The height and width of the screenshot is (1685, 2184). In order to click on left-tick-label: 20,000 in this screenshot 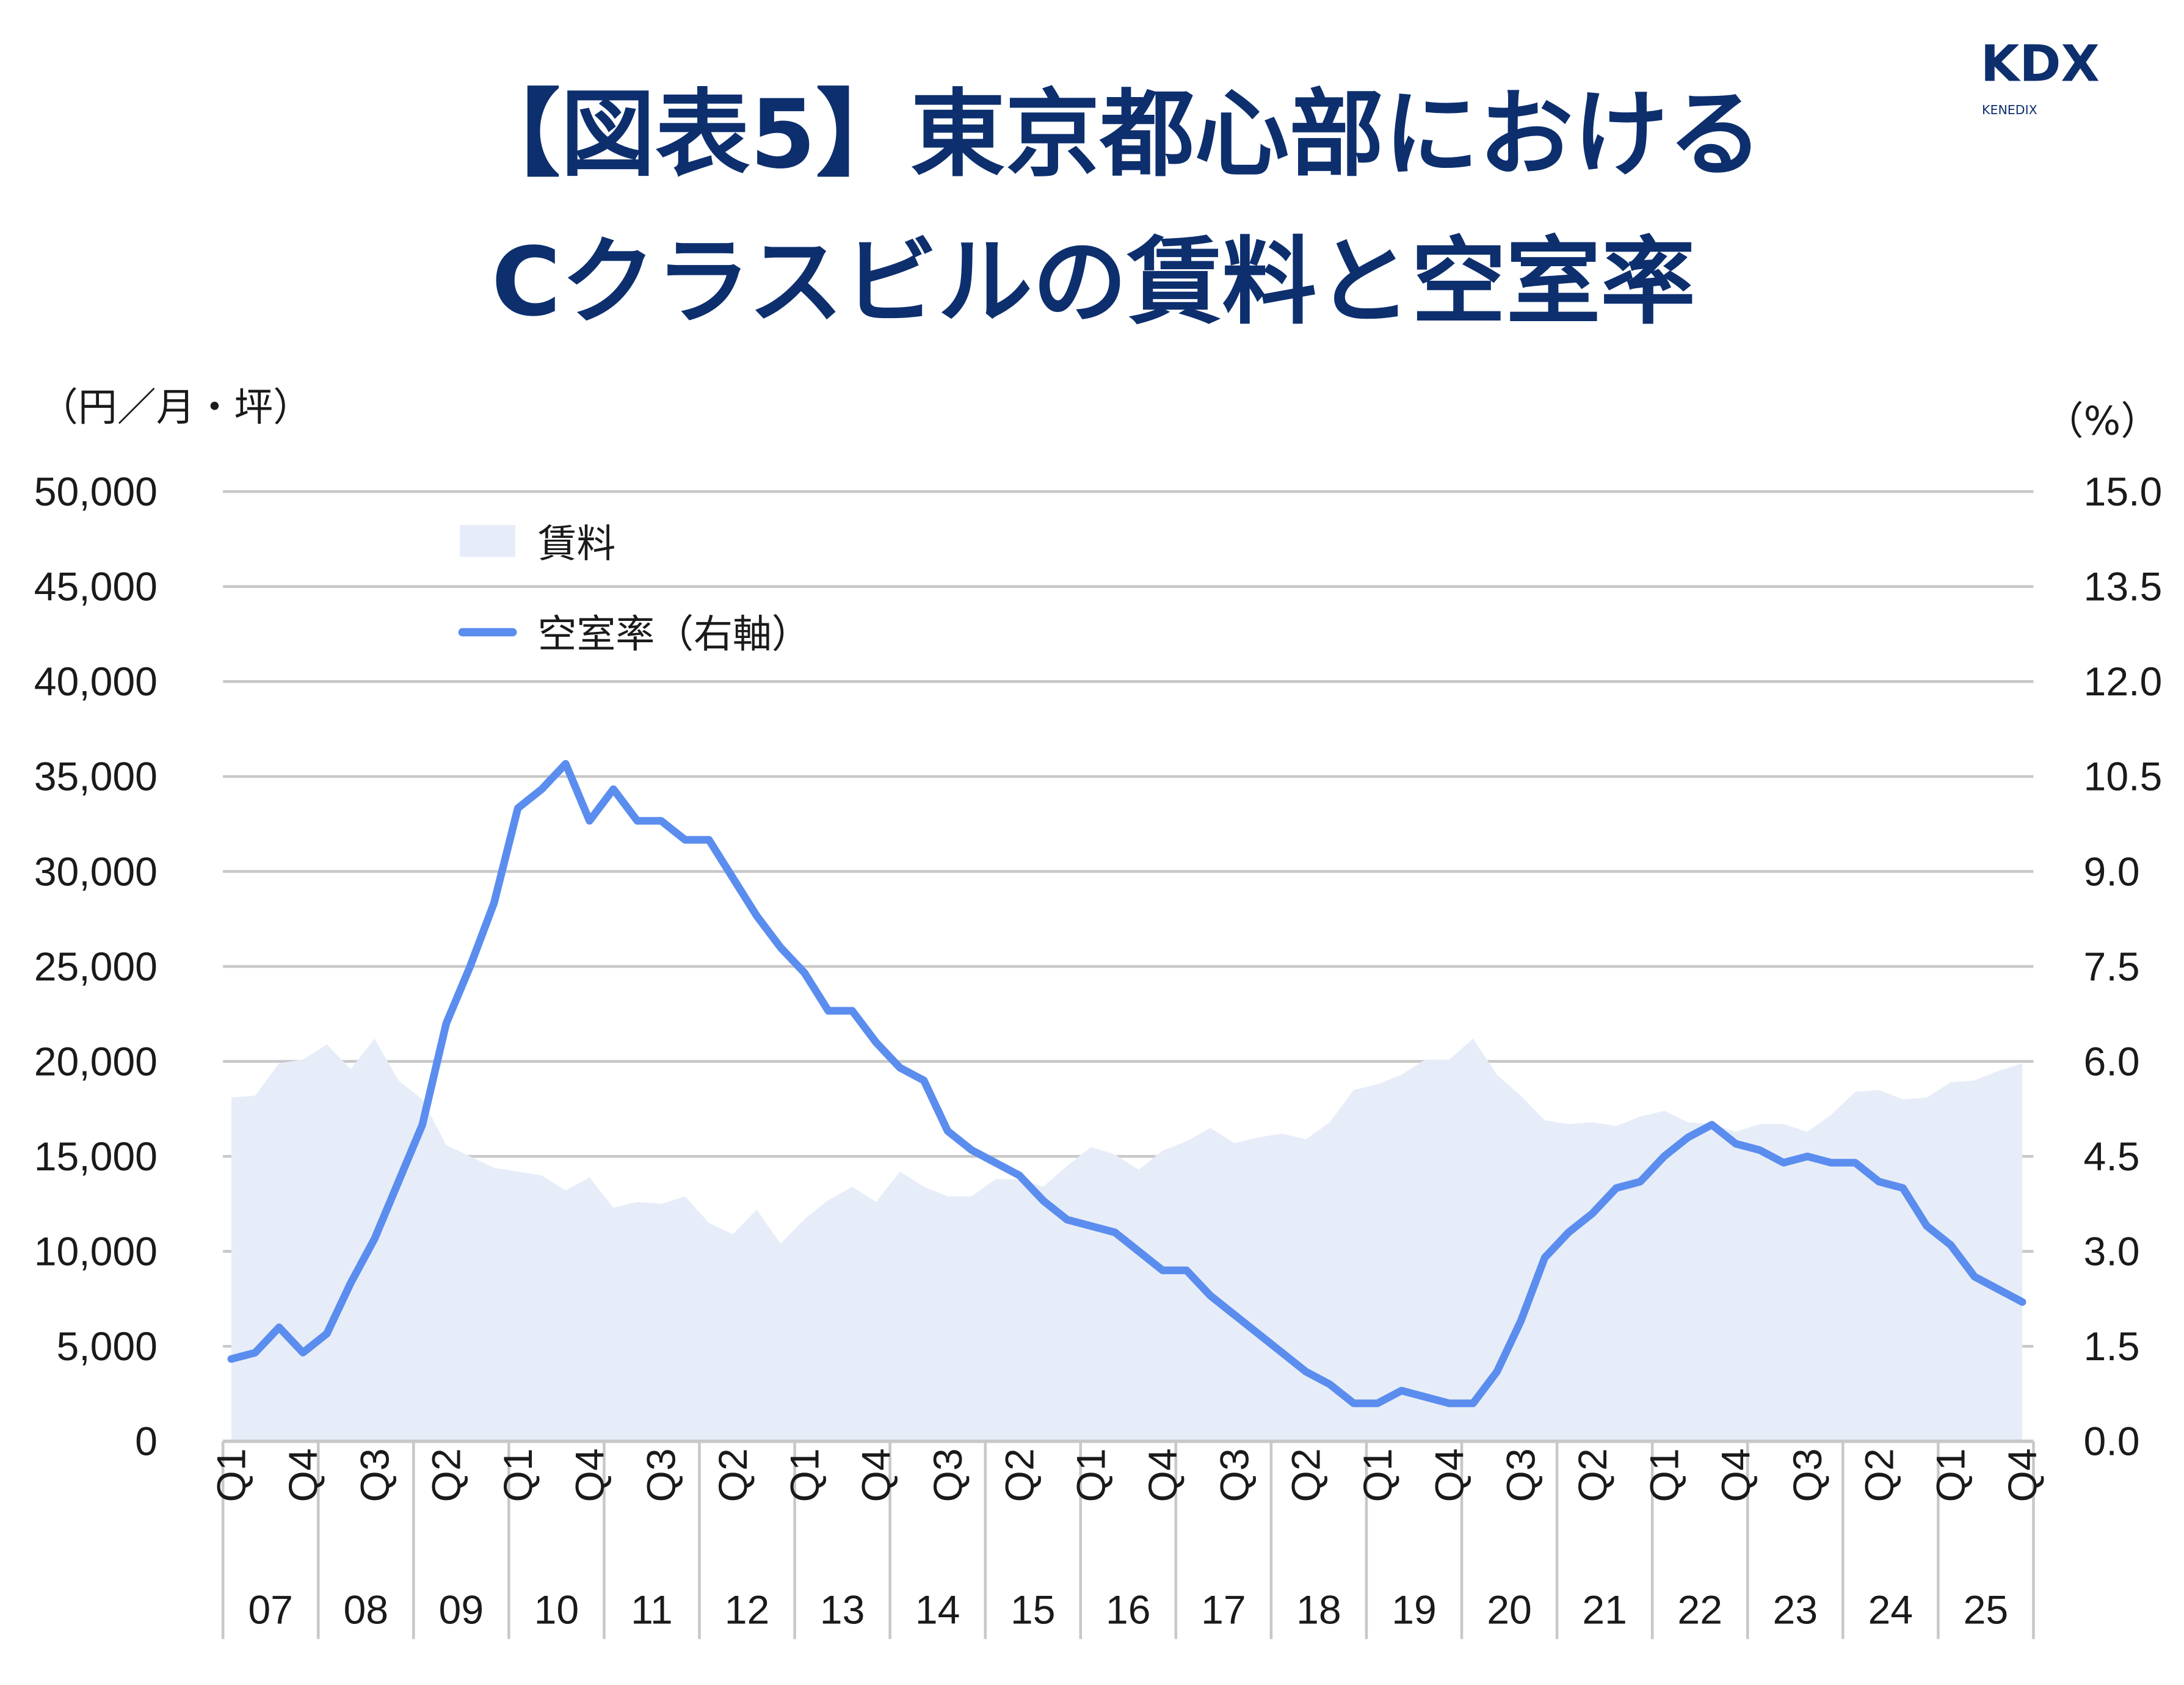, I will do `click(96, 1061)`.